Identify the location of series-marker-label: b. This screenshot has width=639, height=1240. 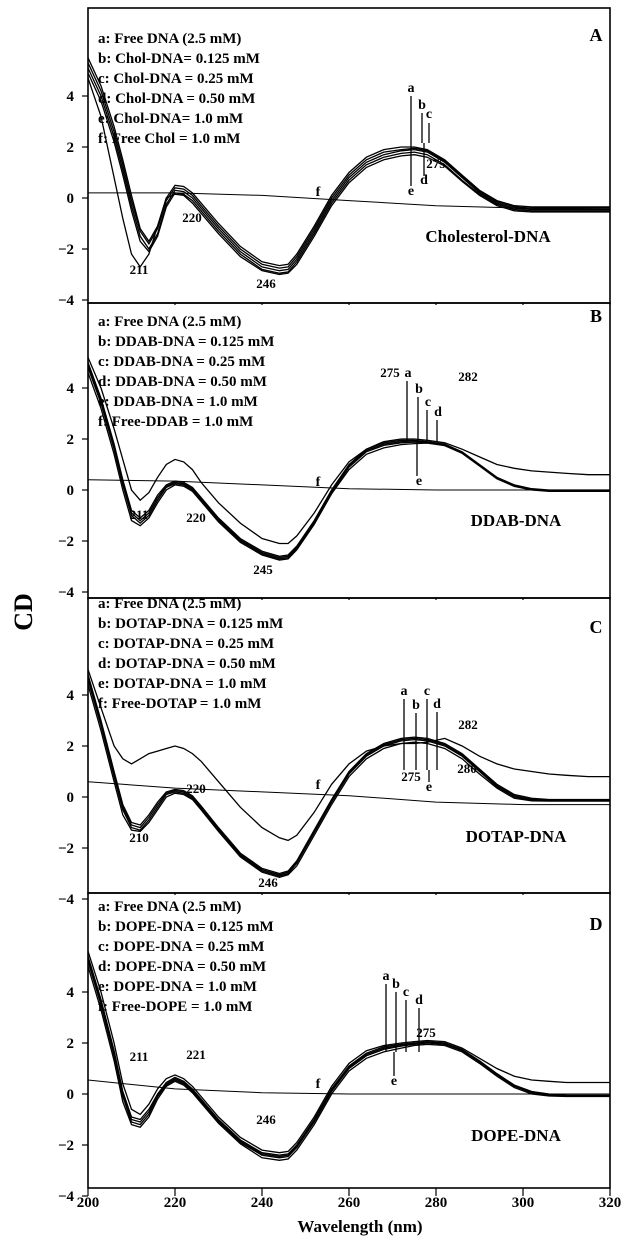
(419, 389).